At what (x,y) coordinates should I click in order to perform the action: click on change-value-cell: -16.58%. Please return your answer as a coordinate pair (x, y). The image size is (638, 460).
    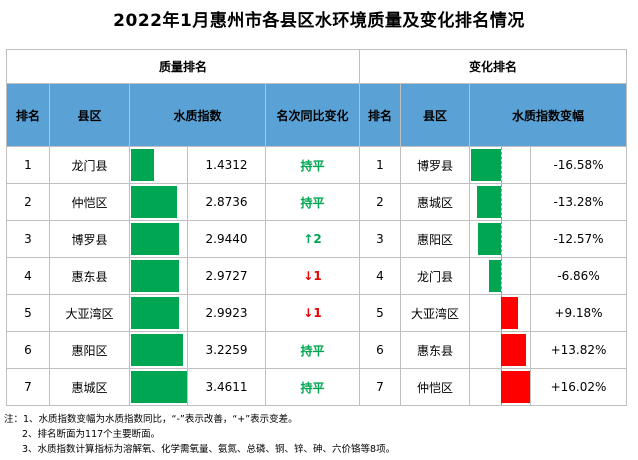
    Looking at the image, I should click on (578, 165).